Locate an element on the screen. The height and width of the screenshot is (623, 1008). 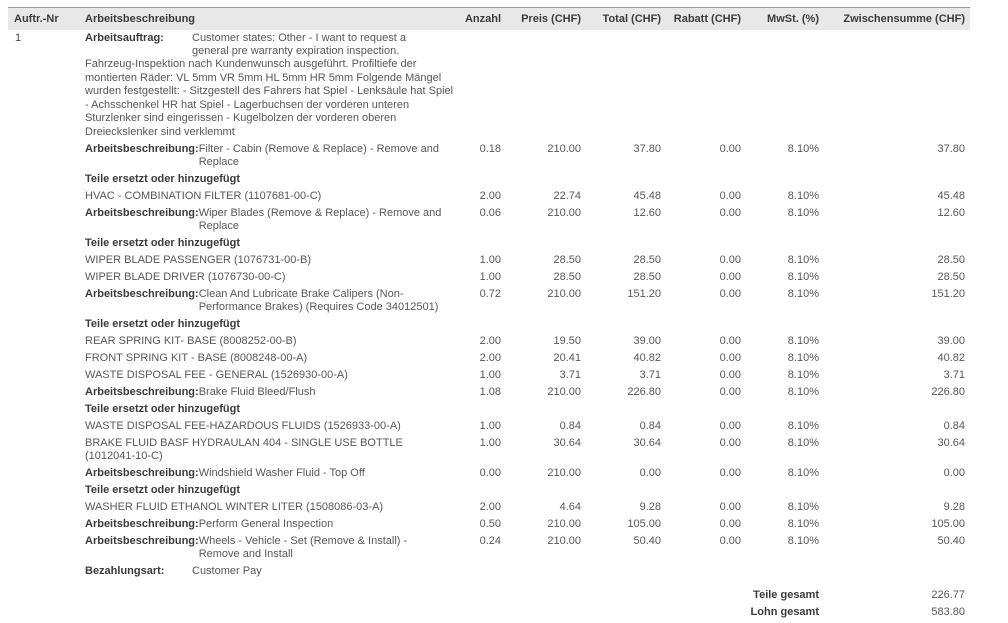
description-cell: WIPER BLADE PASSENGER (1076731-00-B) is located at coordinates (268, 260).